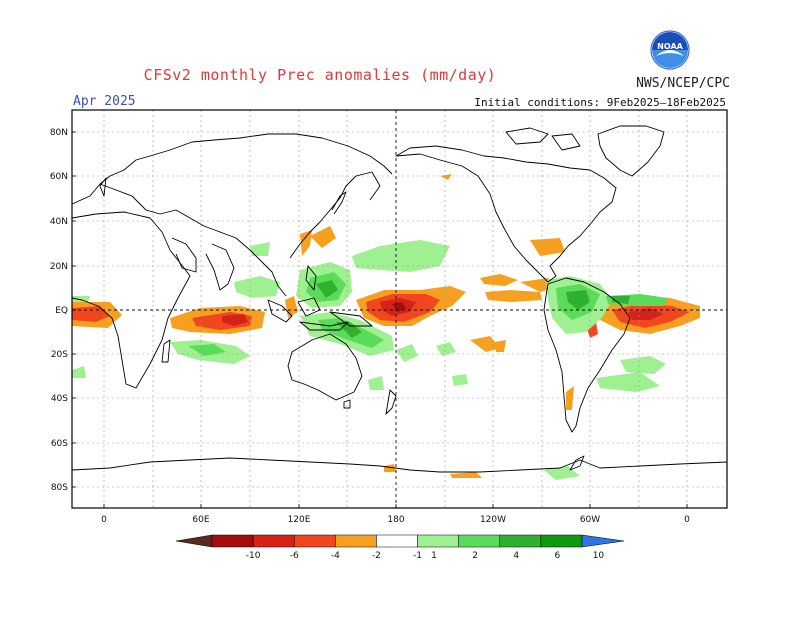 The width and height of the screenshot is (800, 618). What do you see at coordinates (59, 222) in the screenshot?
I see `lat-label: 40N` at bounding box center [59, 222].